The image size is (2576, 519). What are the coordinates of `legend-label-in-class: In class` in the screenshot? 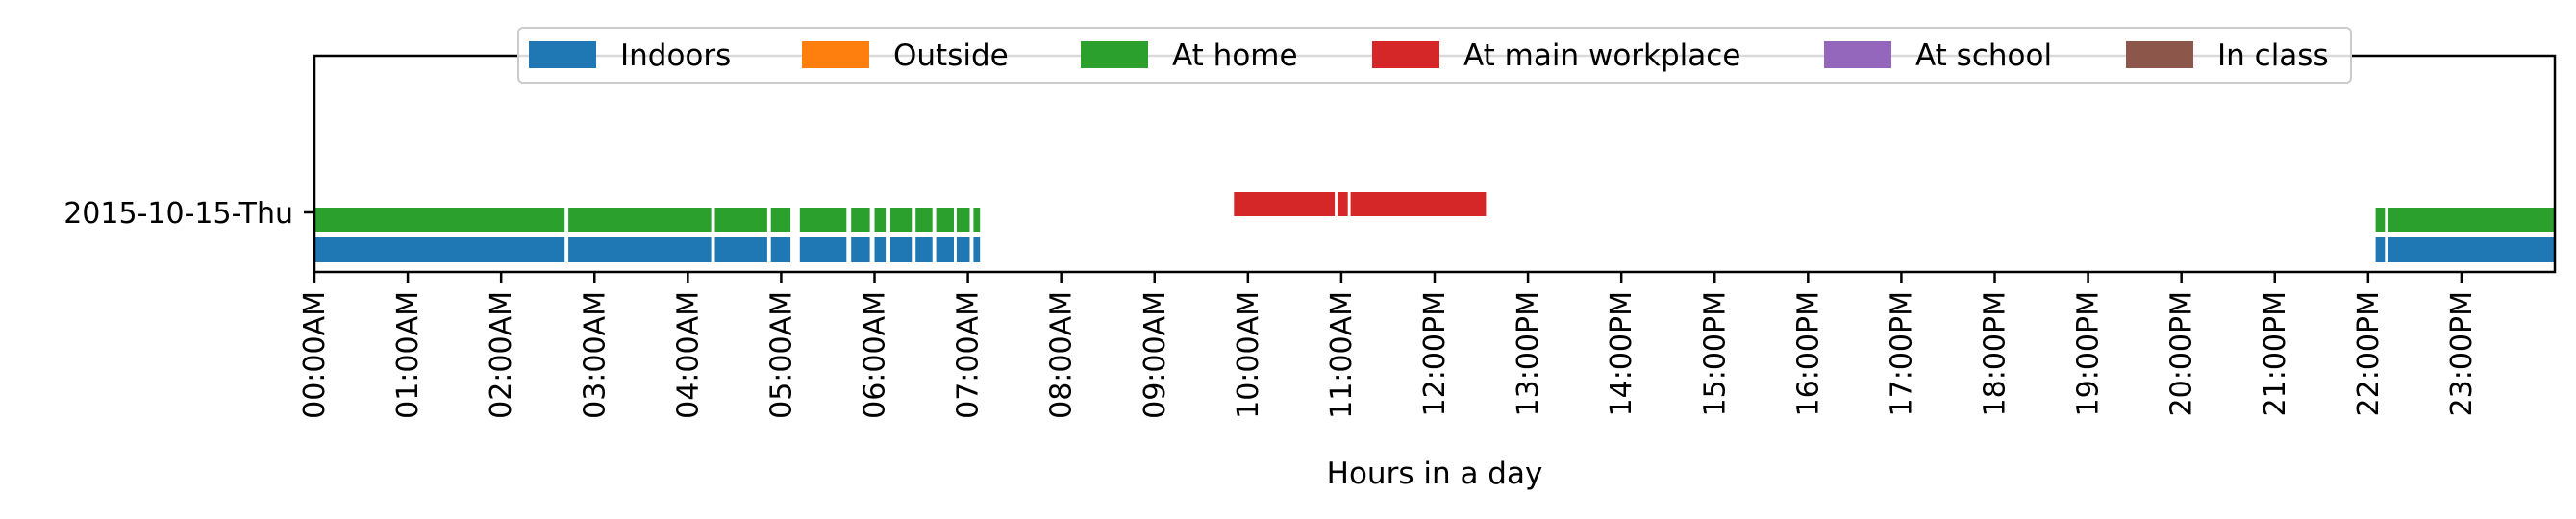 It's located at (2273, 55).